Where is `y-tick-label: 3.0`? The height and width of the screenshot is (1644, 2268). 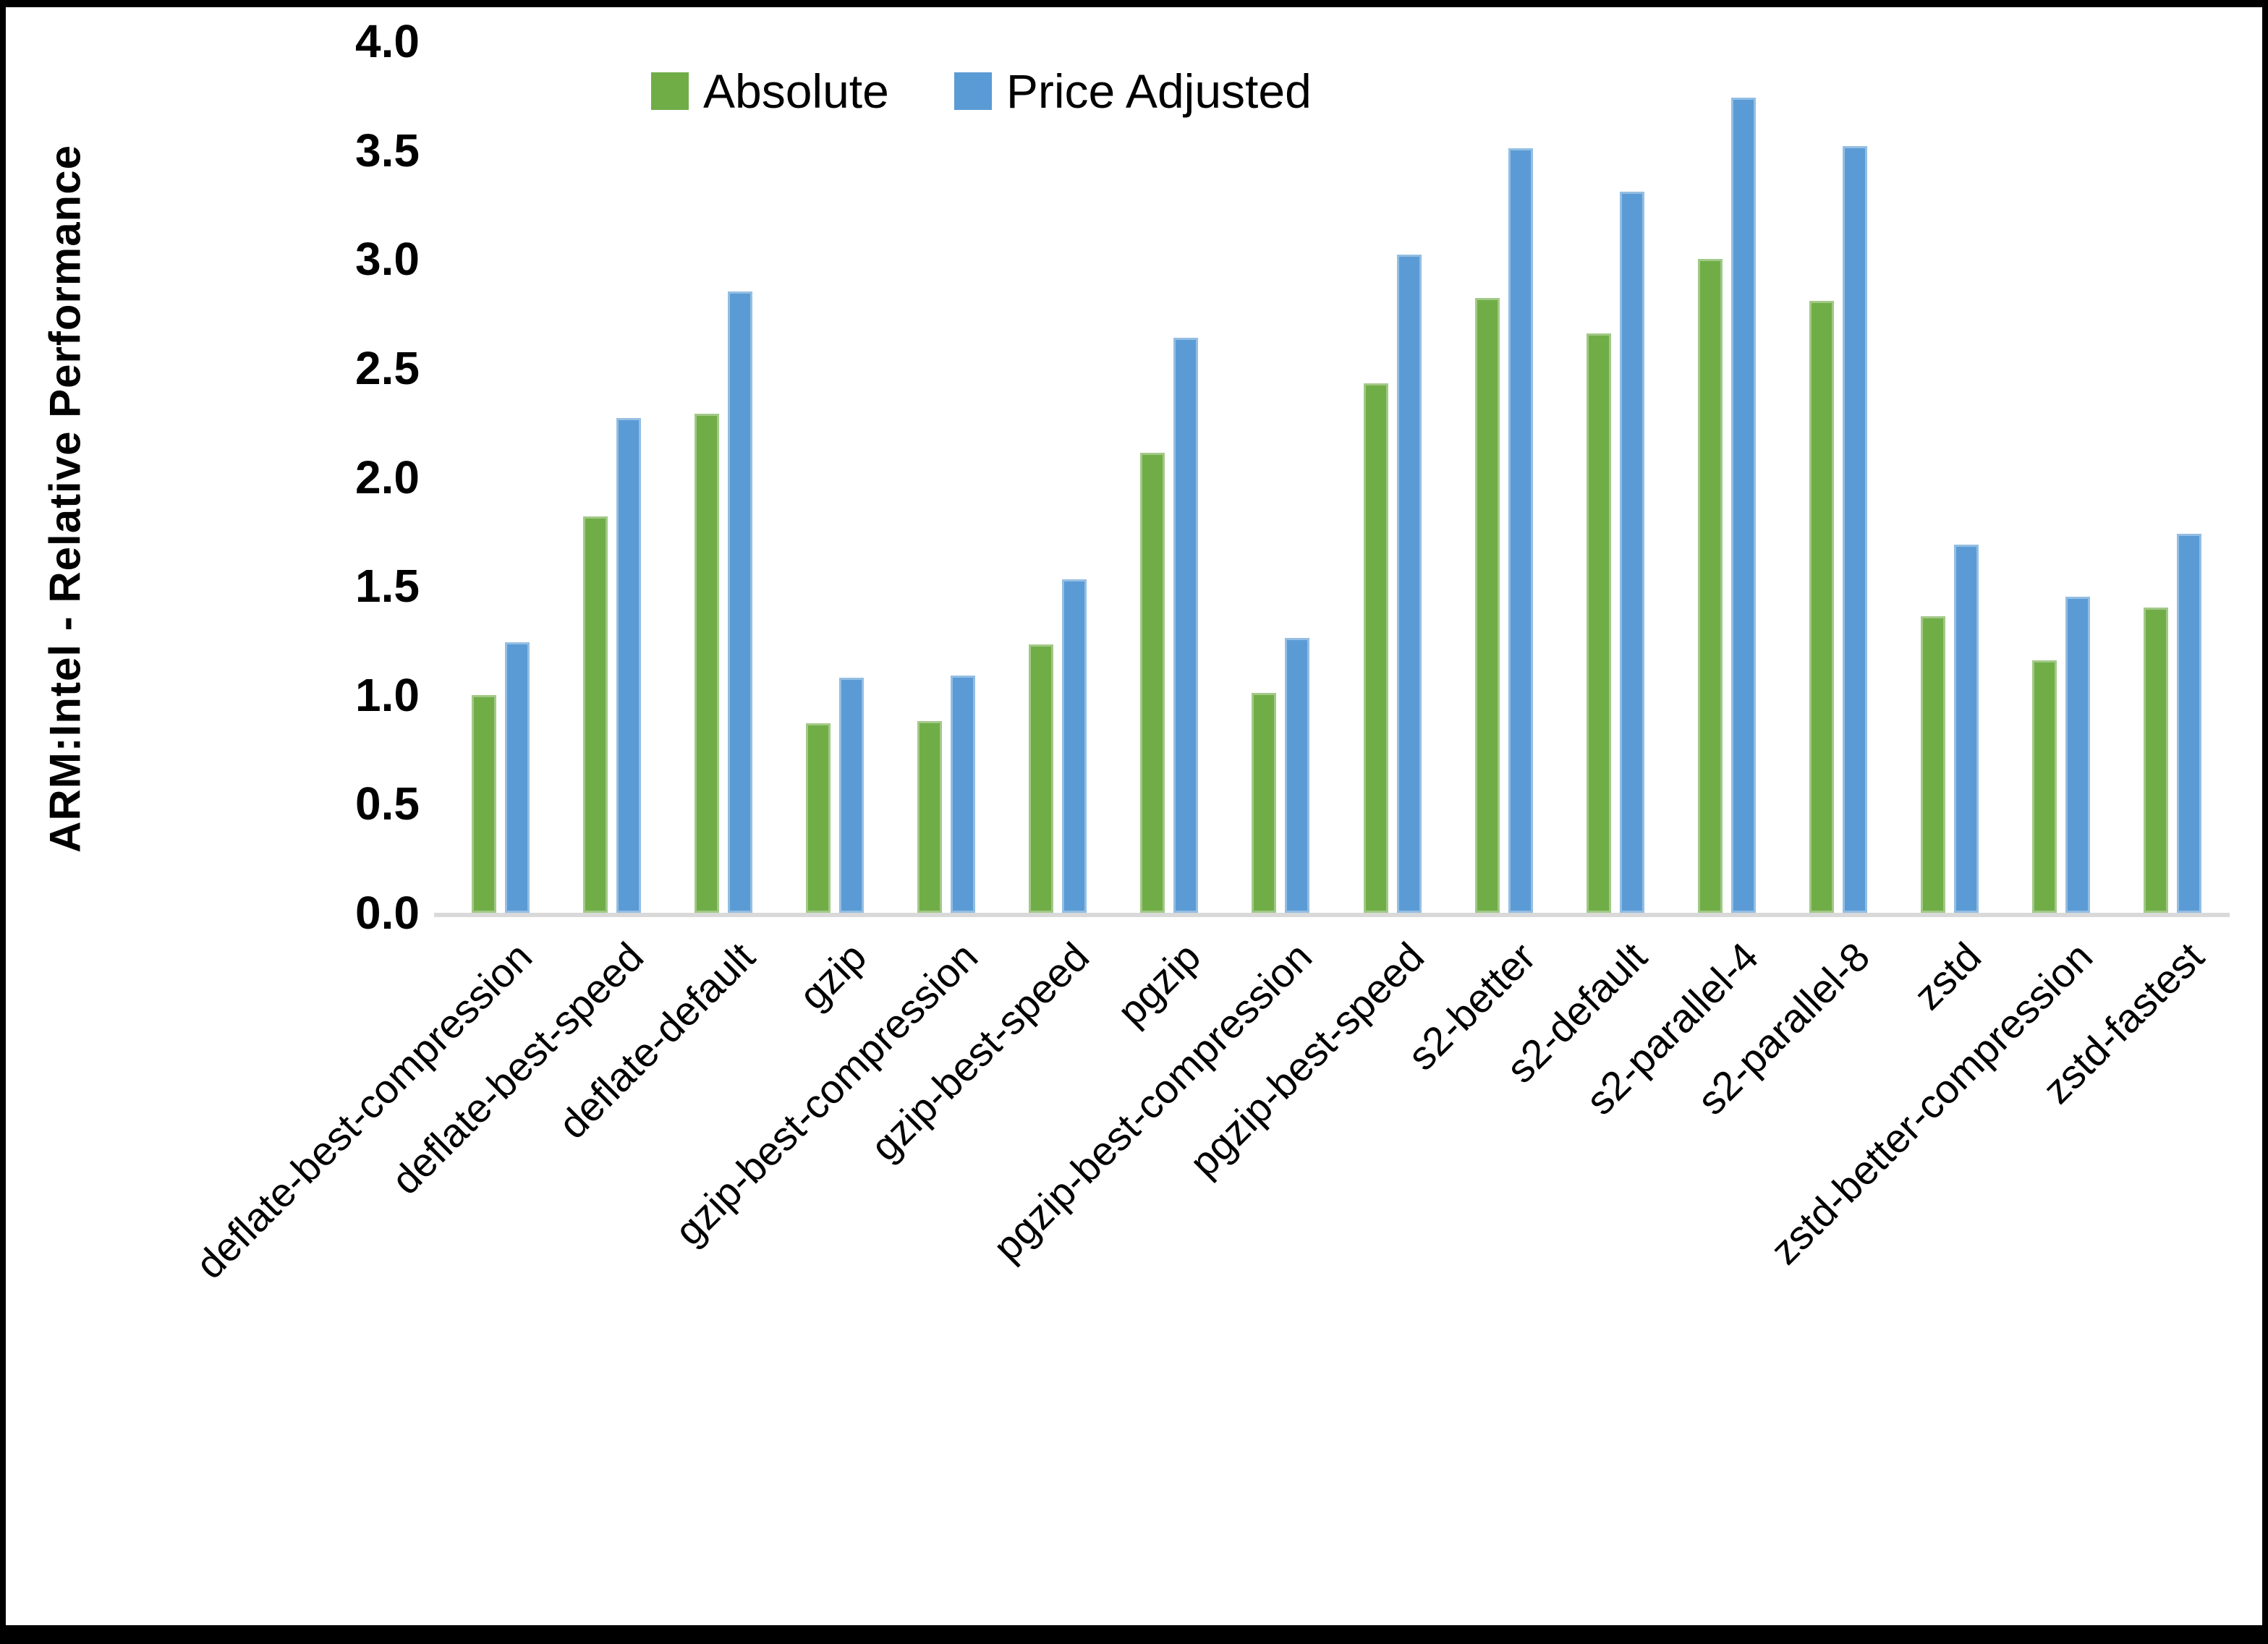 y-tick-label: 3.0 is located at coordinates (387, 259).